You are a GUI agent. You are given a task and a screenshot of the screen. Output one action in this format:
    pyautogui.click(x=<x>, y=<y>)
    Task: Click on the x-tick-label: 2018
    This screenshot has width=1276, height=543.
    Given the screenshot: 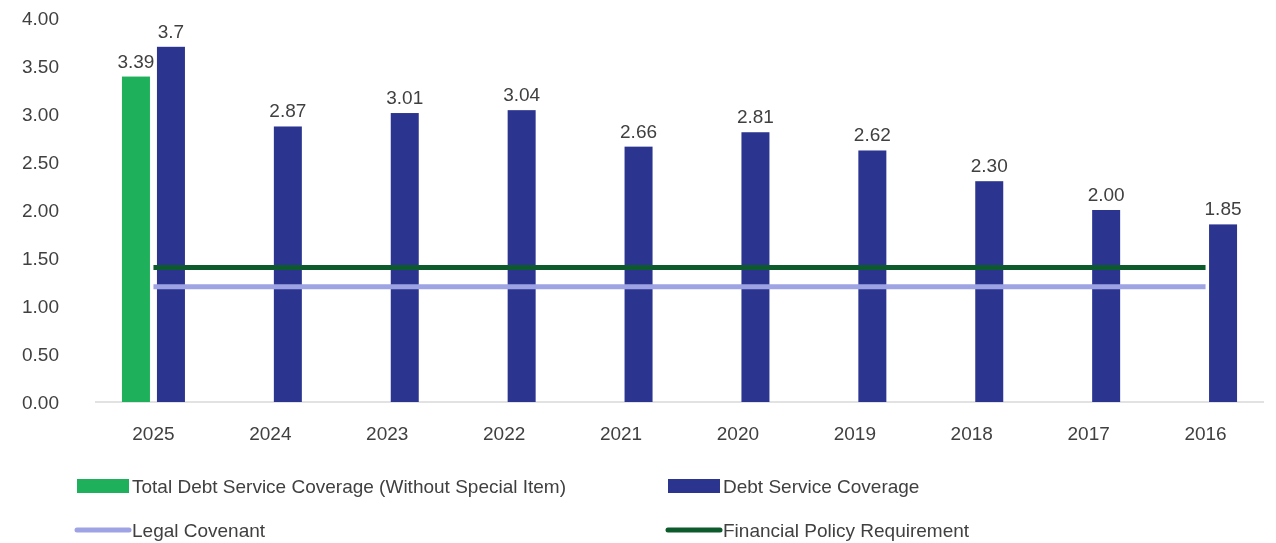 What is the action you would take?
    pyautogui.click(x=971, y=433)
    